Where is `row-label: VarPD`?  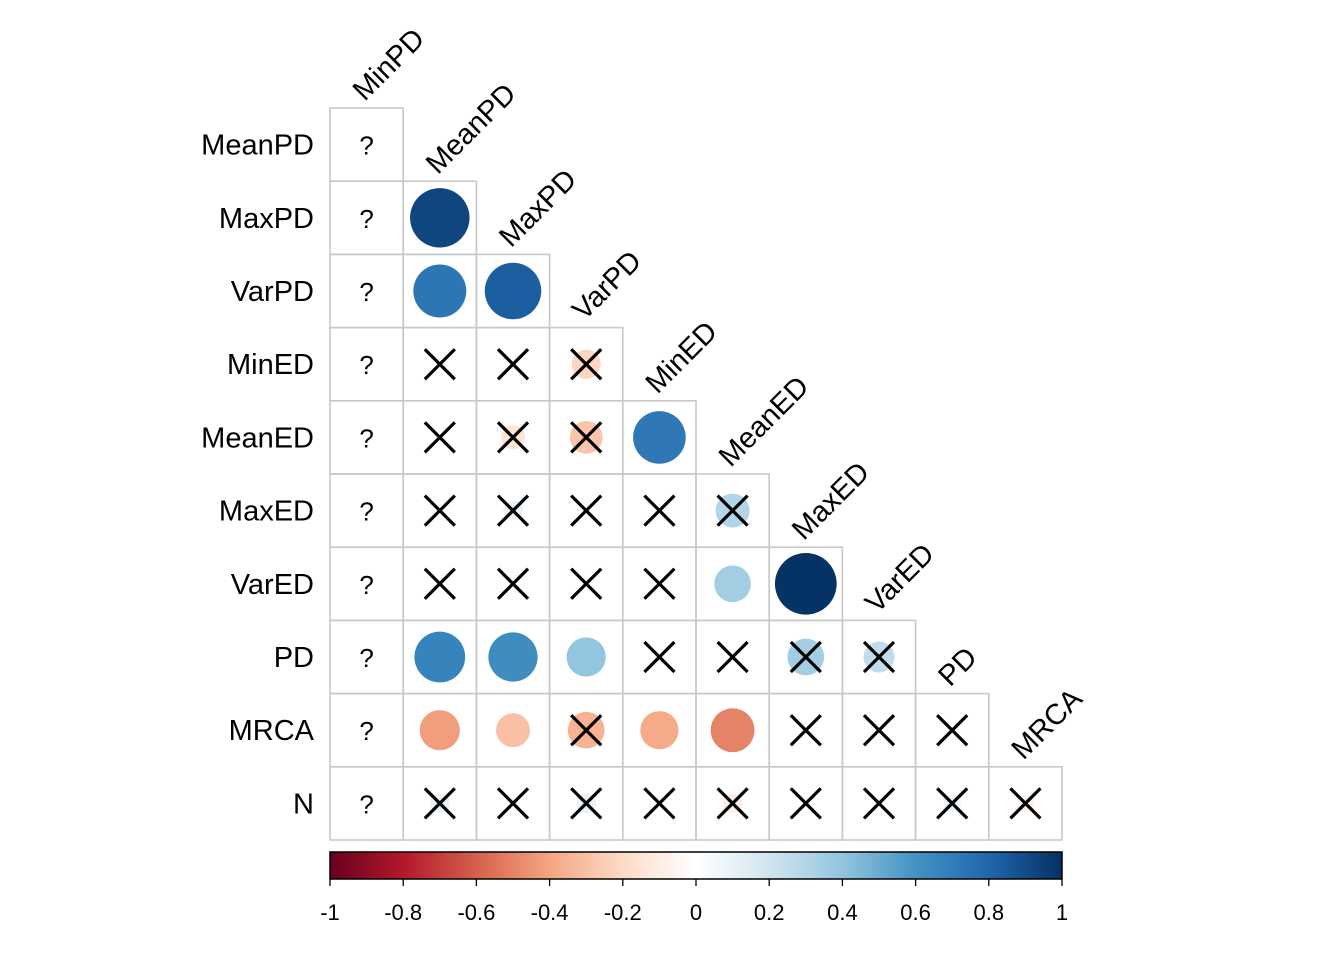
row-label: VarPD is located at coordinates (272, 292).